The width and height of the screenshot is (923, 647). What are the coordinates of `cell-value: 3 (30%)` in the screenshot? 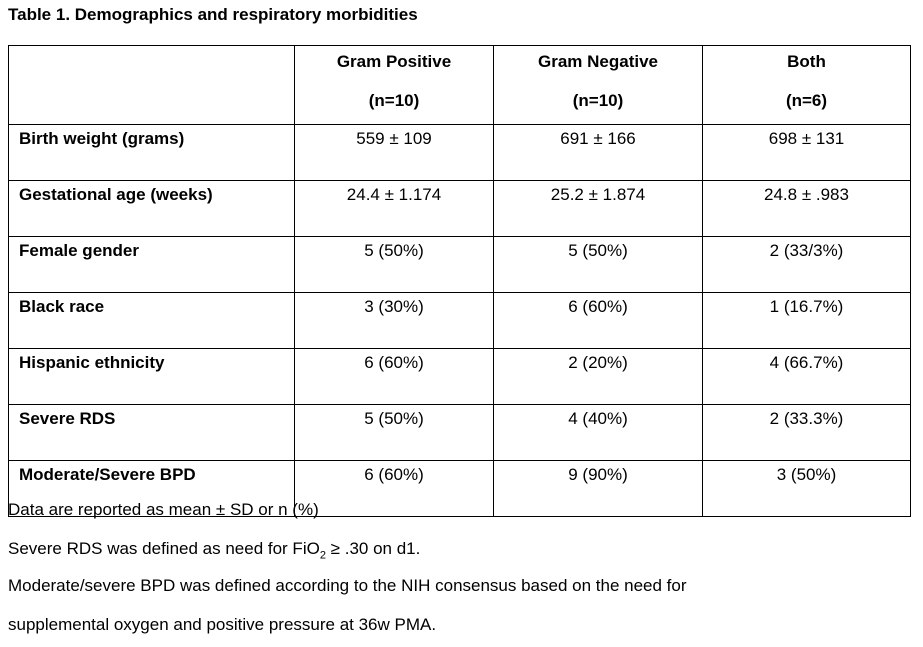 It's located at (394, 320).